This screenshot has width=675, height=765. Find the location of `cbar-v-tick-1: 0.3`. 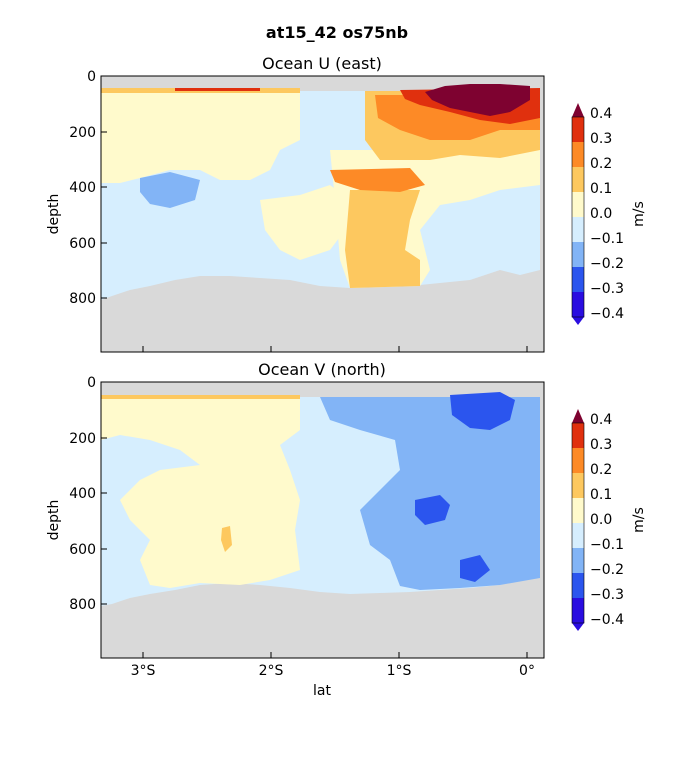

cbar-v-tick-1: 0.3 is located at coordinates (601, 445).